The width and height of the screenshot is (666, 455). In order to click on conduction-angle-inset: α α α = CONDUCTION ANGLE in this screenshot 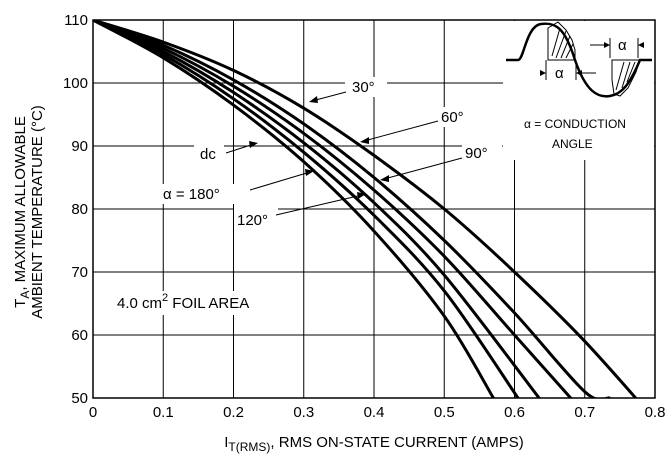, I will do `click(578, 90)`.